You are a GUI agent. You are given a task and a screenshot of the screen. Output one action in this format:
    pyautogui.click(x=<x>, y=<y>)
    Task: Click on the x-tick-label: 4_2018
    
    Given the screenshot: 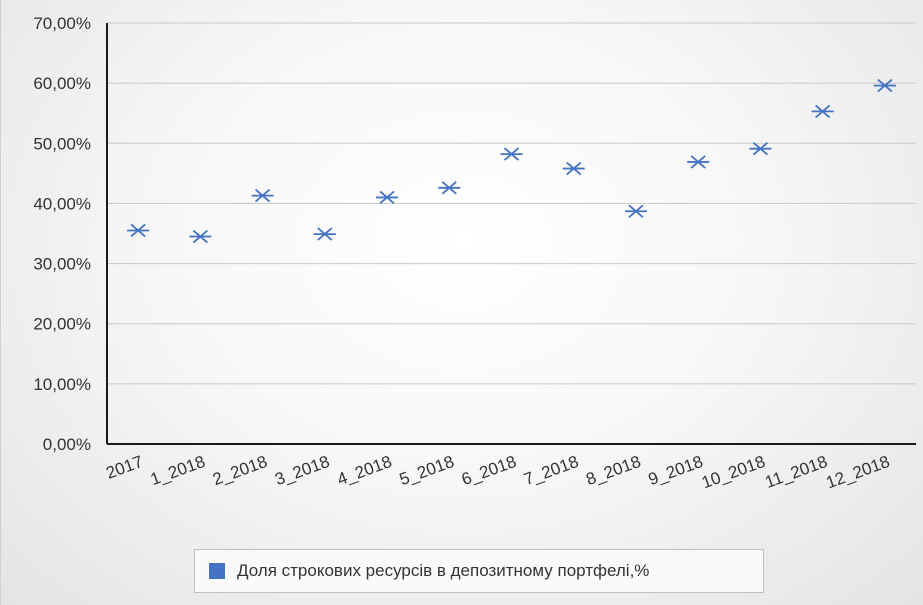 What is the action you would take?
    pyautogui.click(x=365, y=470)
    